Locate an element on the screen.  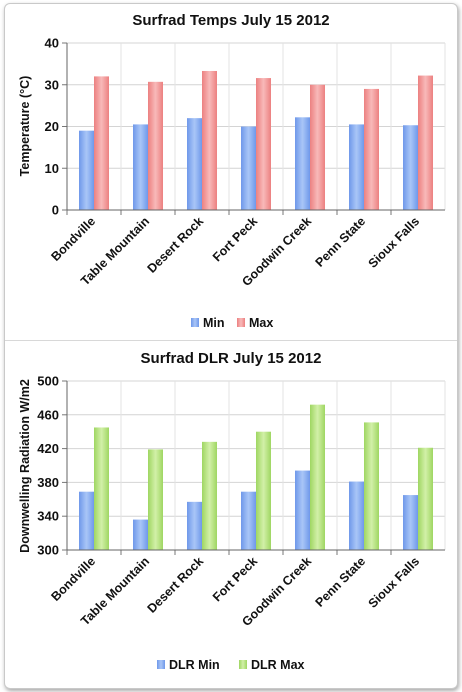
temps-y-tick-label: 0 is located at coordinates (55, 210).